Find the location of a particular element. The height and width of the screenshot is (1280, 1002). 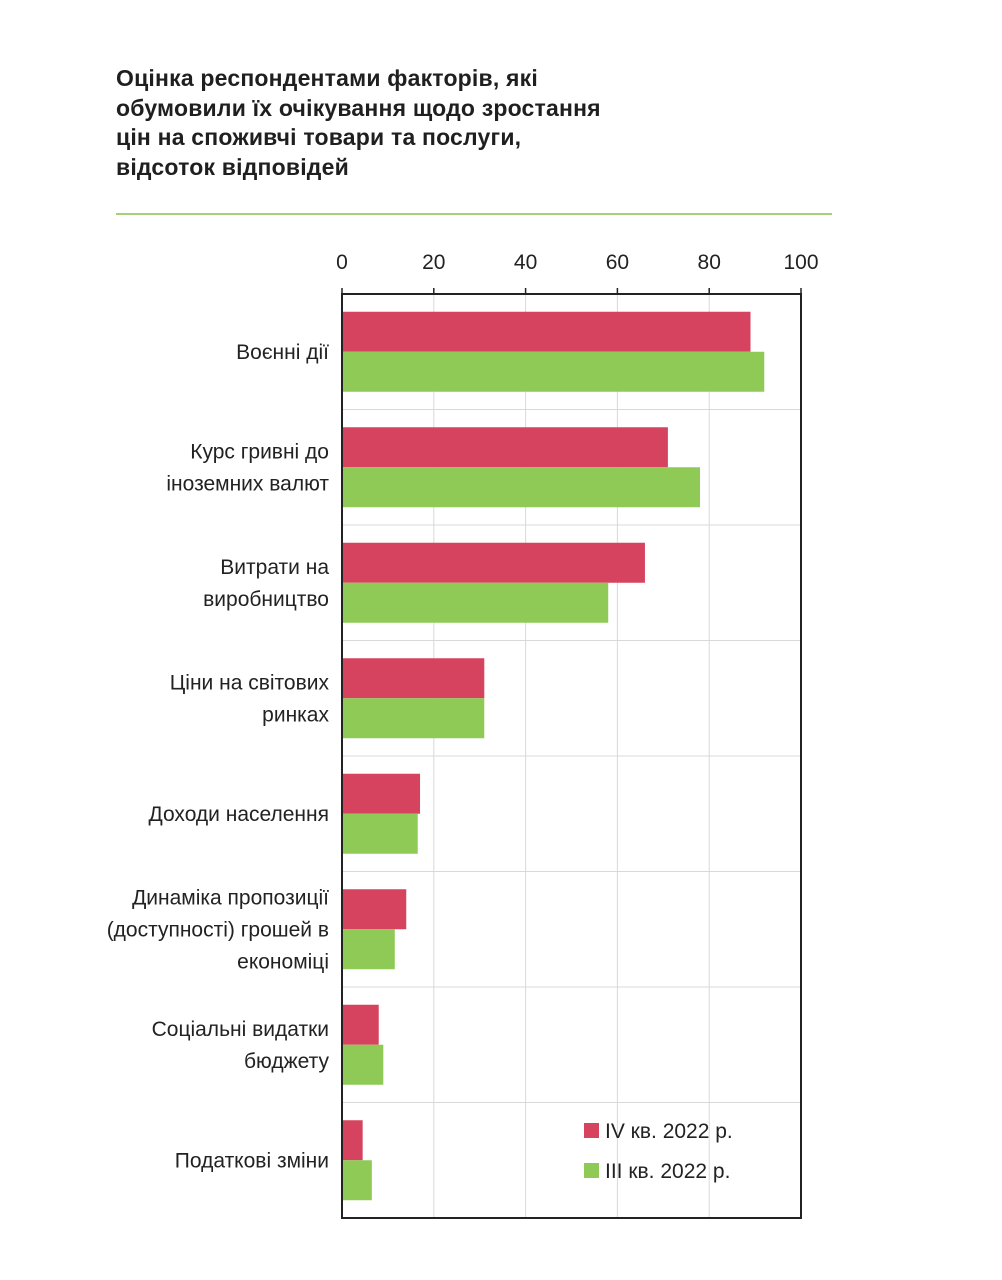

legend-label: IV кв. 2022 р. is located at coordinates (669, 1131).